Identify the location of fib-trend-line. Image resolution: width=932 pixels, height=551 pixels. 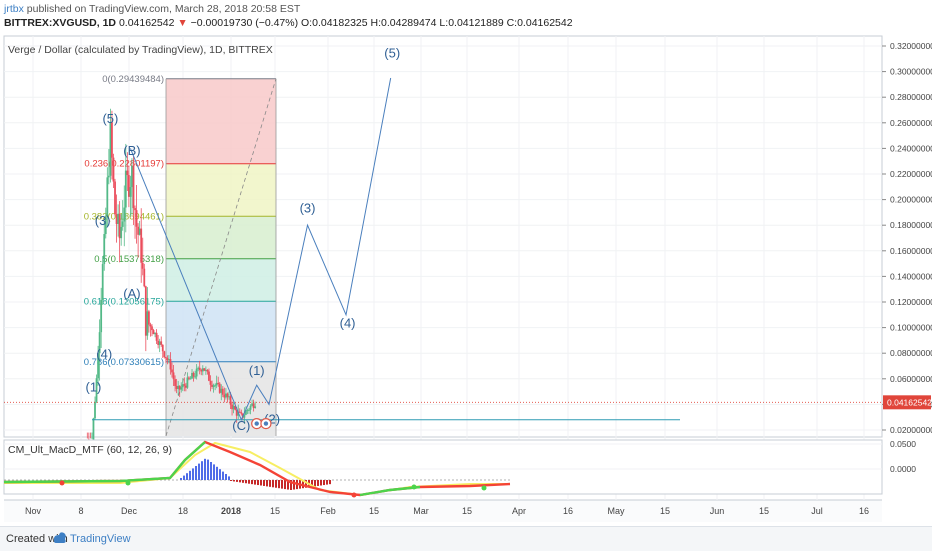
(221, 257).